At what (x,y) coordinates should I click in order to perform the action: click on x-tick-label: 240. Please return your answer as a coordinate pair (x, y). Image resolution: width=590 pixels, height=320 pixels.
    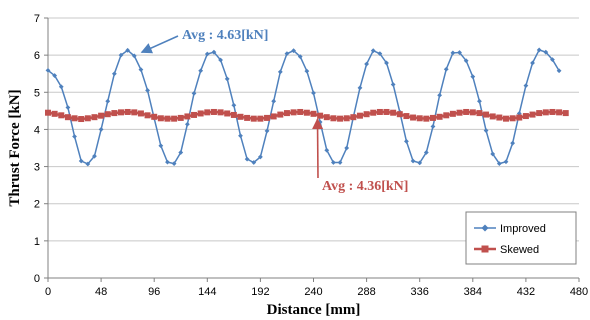
    Looking at the image, I should click on (313, 292).